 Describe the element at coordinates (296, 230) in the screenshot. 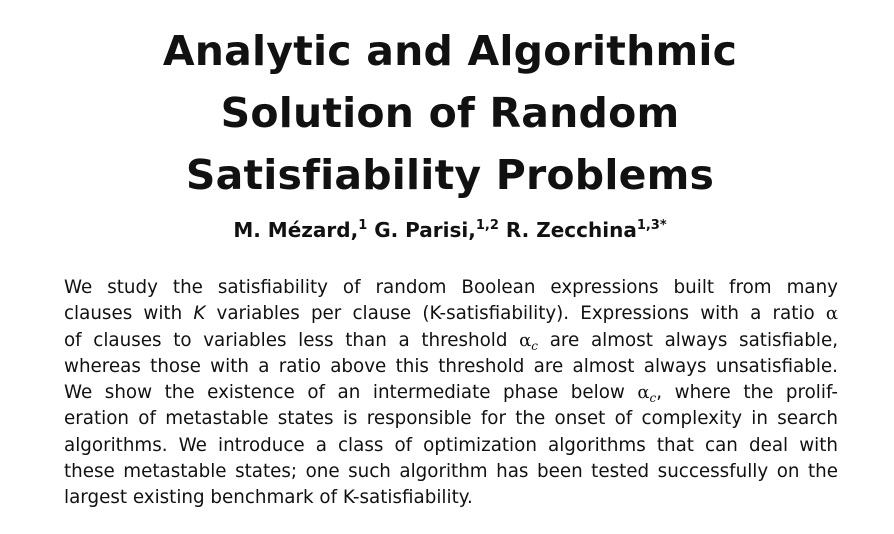

I see `author-name-1: M. Mézard,` at that location.